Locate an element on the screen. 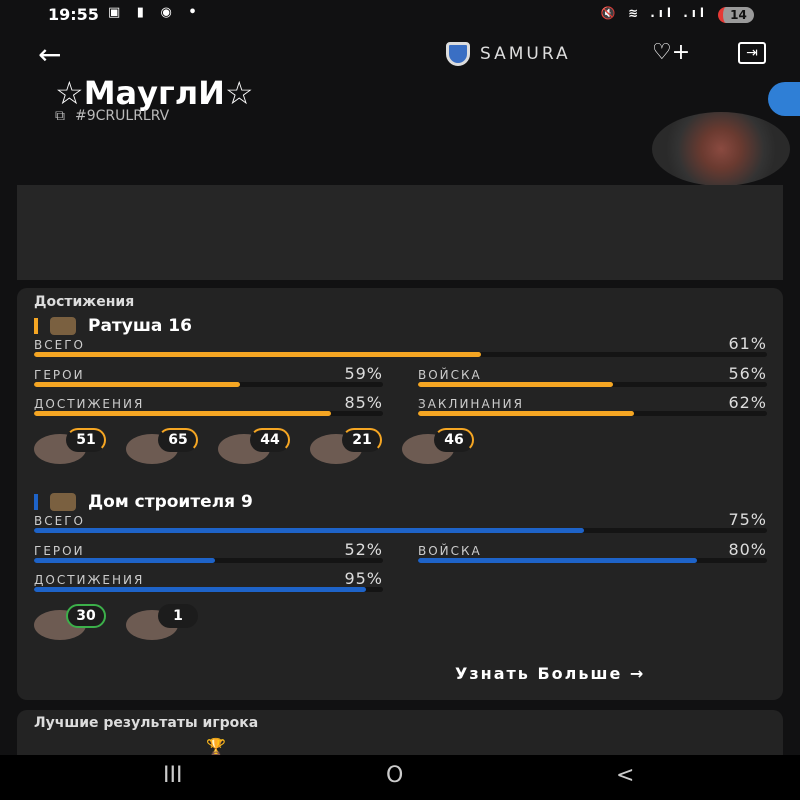 Image resolution: width=800 pixels, height=800 pixels. home-stat-0-progress-fill is located at coordinates (137, 384).